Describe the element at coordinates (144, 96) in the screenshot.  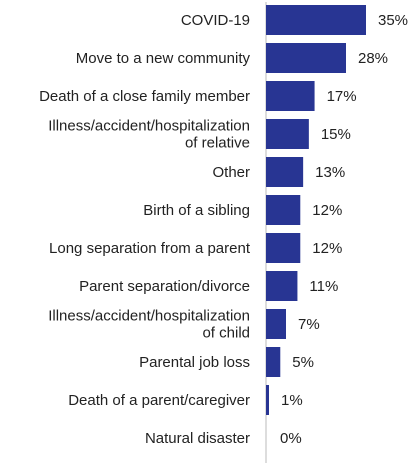
I see `category-label: Death of a close family member` at that location.